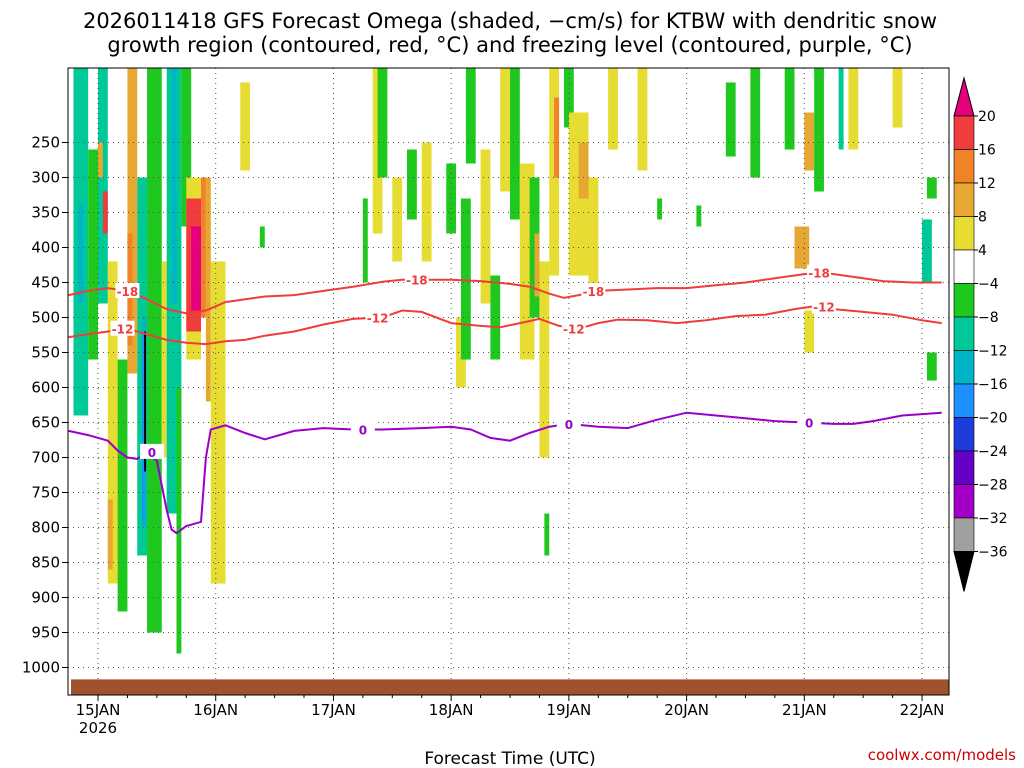  What do you see at coordinates (45, 458) in the screenshot?
I see `y-tick-label: 700` at bounding box center [45, 458].